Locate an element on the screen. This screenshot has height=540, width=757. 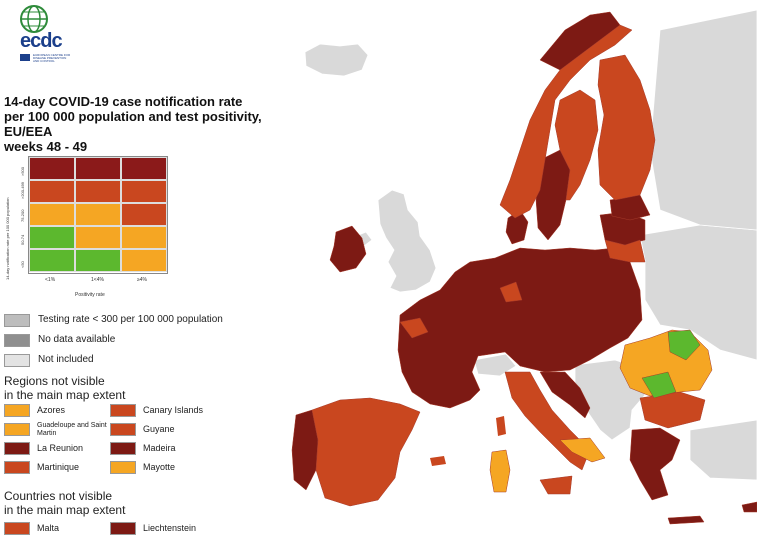
matrix-x-tick: <1% is located at coordinates (50, 280).